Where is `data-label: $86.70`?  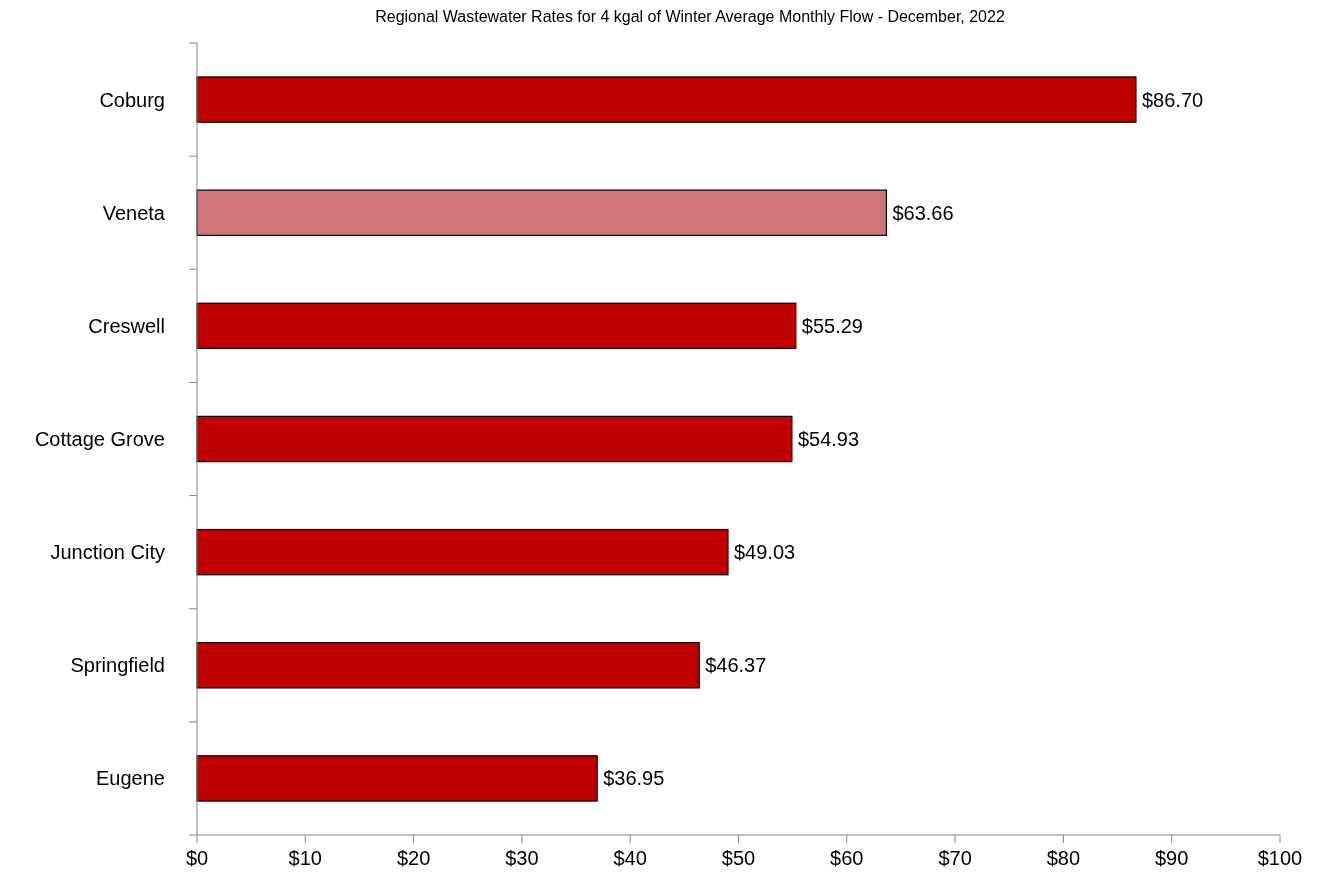 data-label: $86.70 is located at coordinates (1172, 99).